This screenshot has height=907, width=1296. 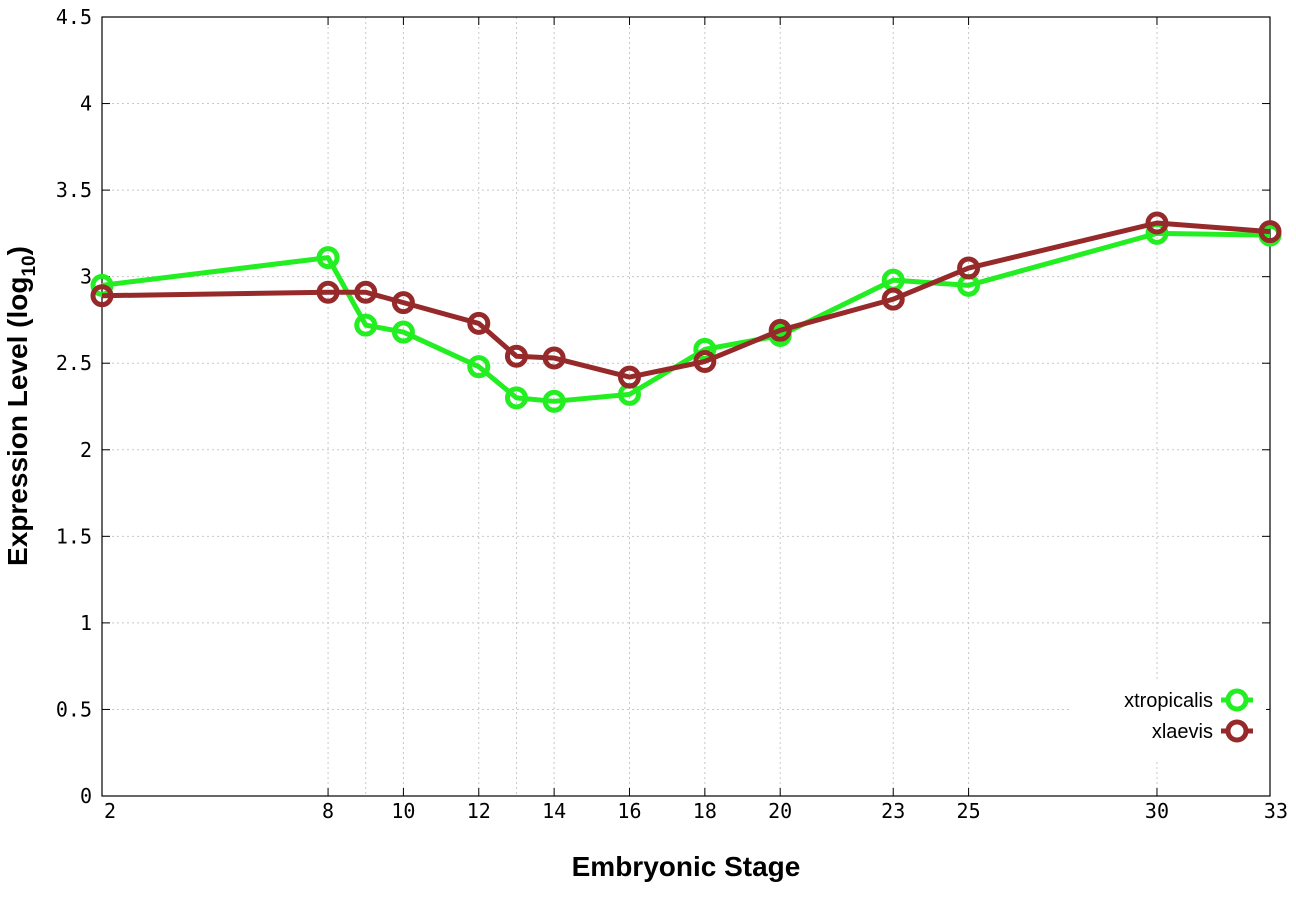 I want to click on x-tick-label: 2, so click(x=110, y=811).